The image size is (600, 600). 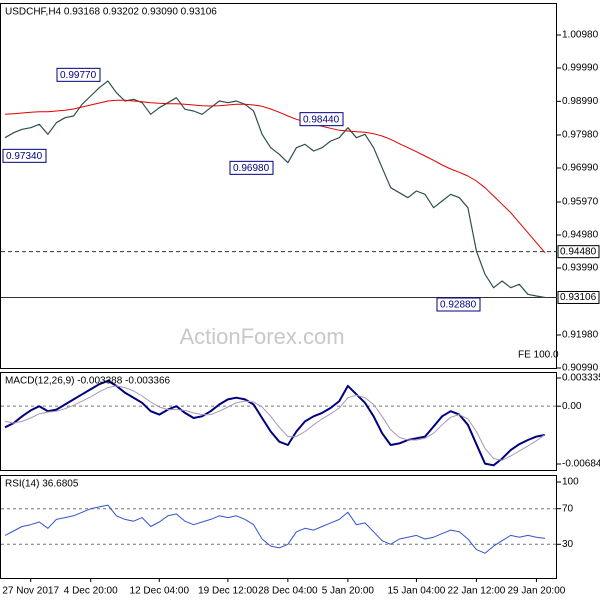 I want to click on x-tick-label: 22 Jan 12:00, so click(x=477, y=591).